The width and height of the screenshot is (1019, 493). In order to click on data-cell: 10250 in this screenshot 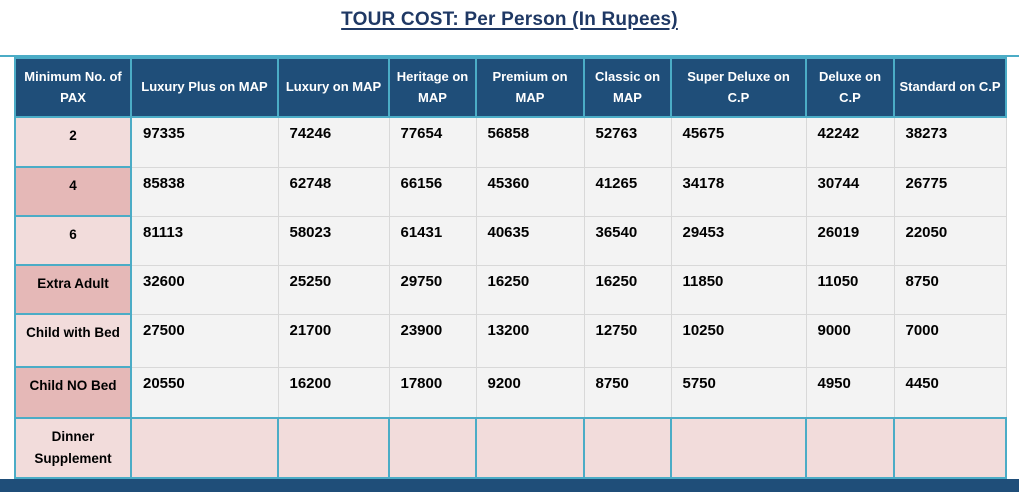, I will do `click(738, 340)`.